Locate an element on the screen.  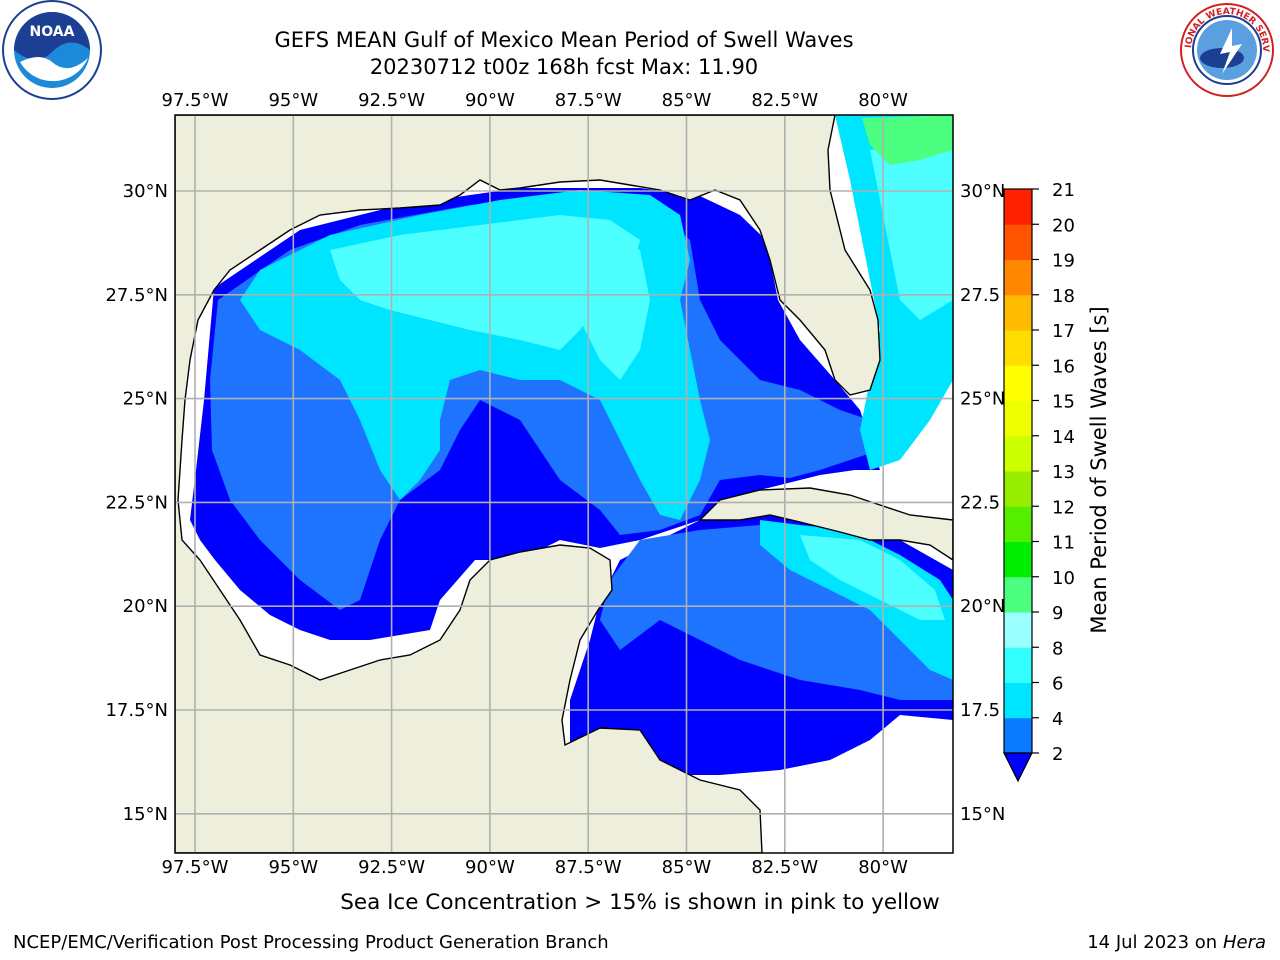
lat-tick-label-right: 25°N is located at coordinates (982, 399).